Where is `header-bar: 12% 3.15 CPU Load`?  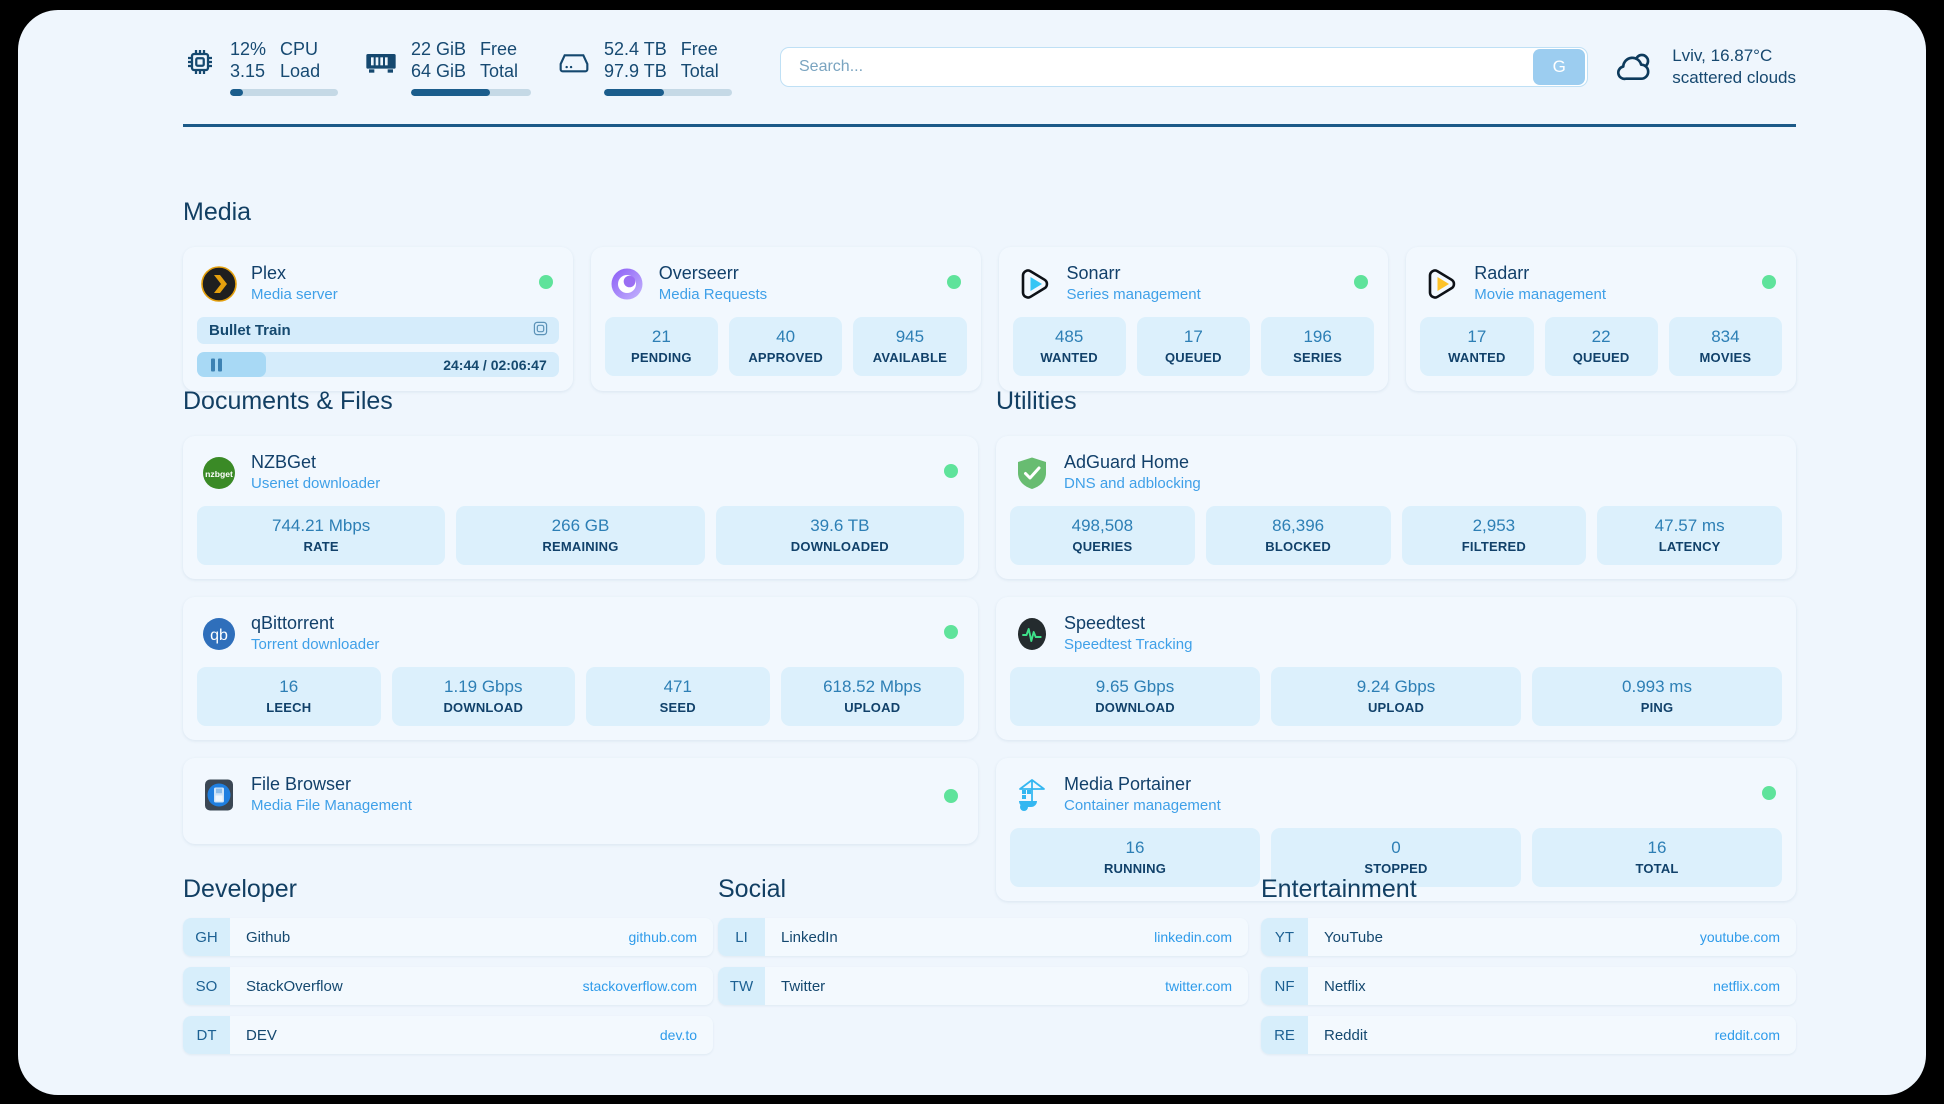 header-bar: 12% 3.15 CPU Load is located at coordinates (989, 67).